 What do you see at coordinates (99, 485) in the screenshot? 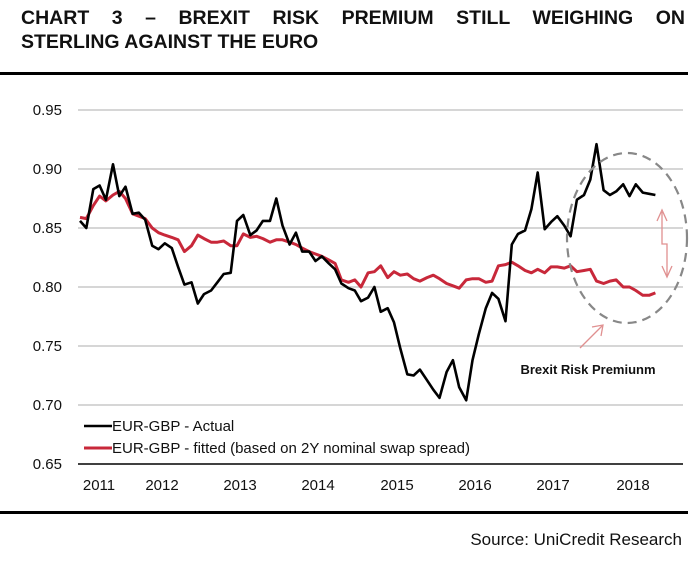
I see `x-tick-label: 2011` at bounding box center [99, 485].